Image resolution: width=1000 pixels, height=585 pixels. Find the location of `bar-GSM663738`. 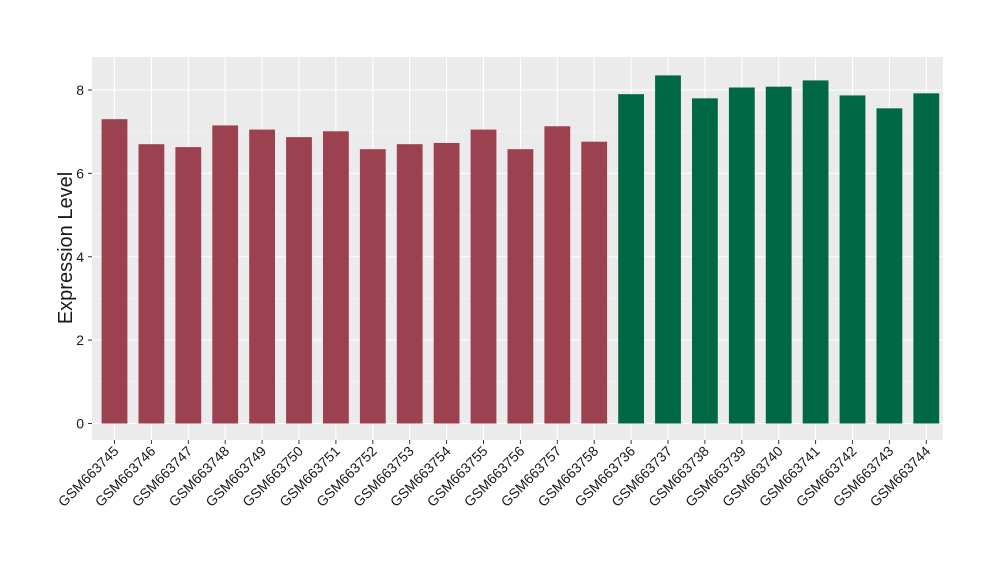

bar-GSM663738 is located at coordinates (705, 261).